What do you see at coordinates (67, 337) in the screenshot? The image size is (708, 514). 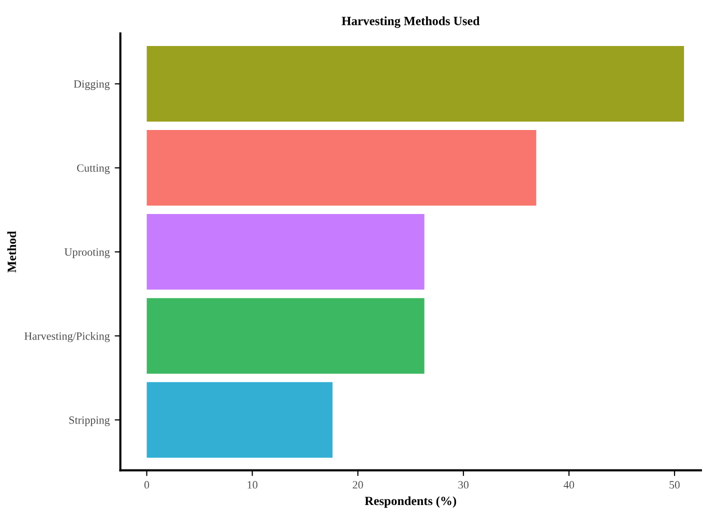 I see `y-tick-label: Harvesting/Picking` at bounding box center [67, 337].